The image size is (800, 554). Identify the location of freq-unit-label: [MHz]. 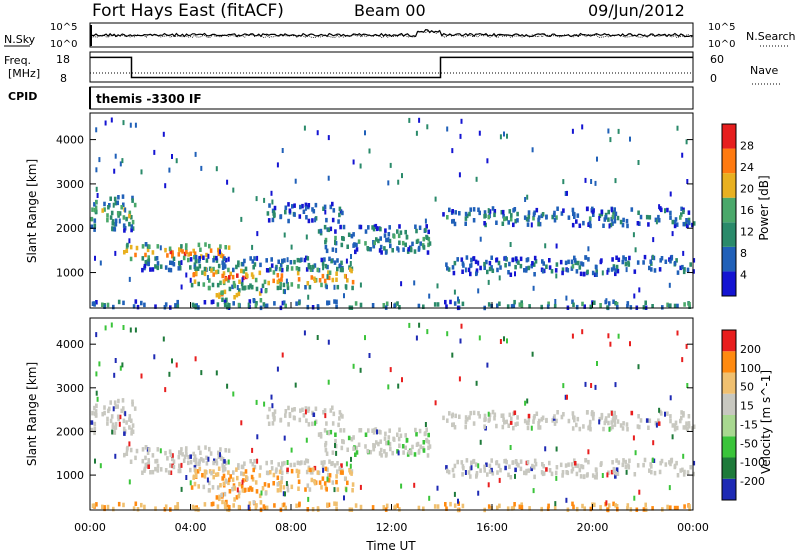
(24, 73).